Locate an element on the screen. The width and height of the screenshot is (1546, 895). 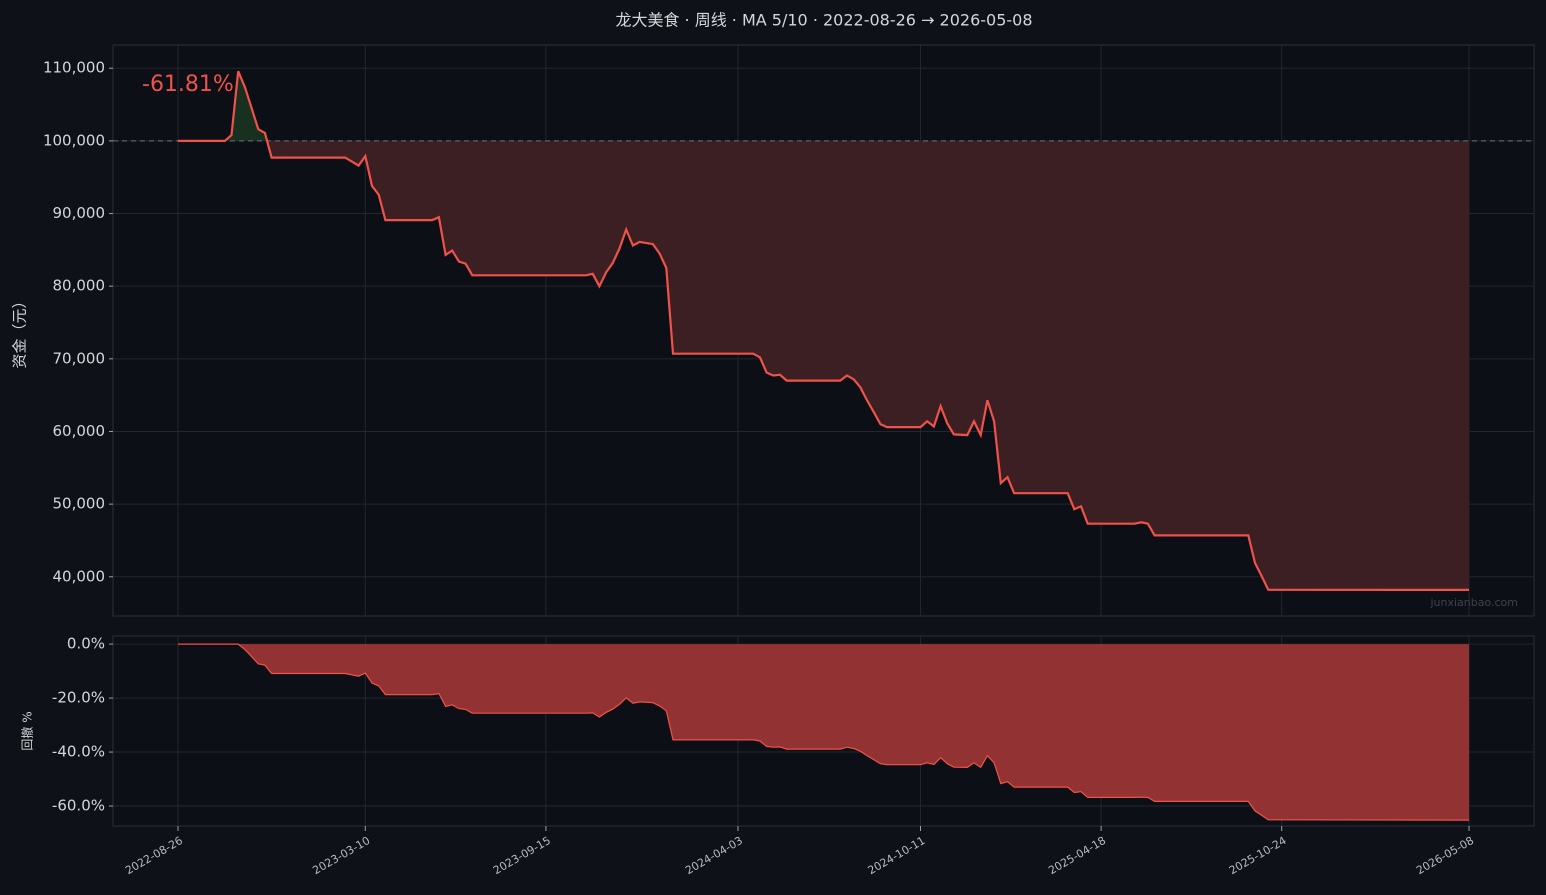
y-tick-label: 50,000 is located at coordinates (79, 504).